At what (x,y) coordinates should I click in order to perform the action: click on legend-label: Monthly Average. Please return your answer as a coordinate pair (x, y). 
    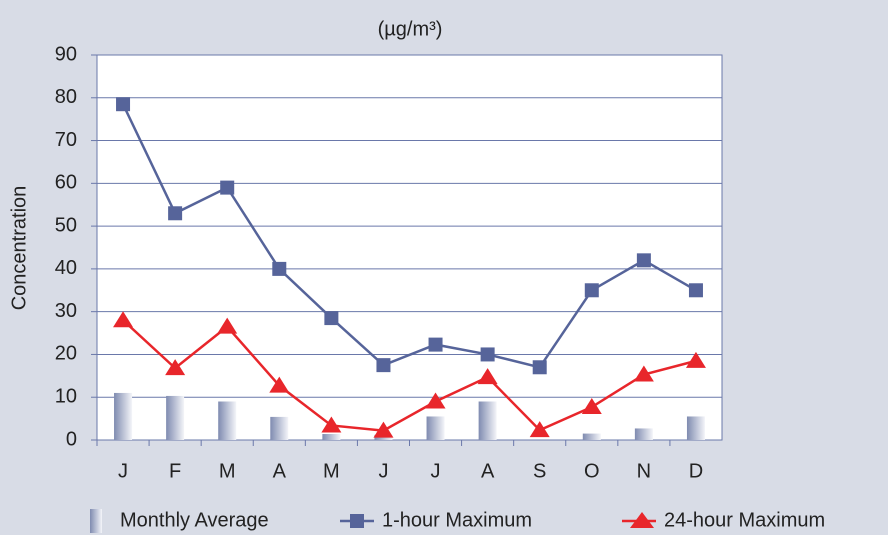
    Looking at the image, I should click on (194, 520).